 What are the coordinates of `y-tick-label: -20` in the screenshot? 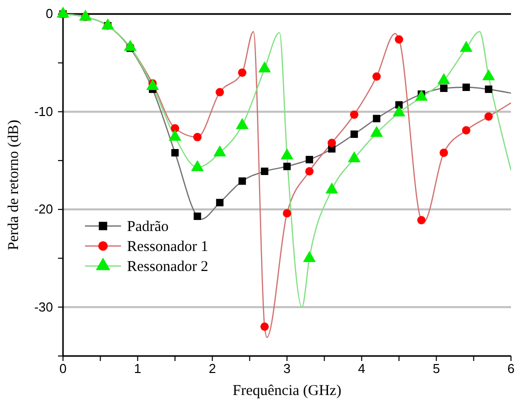 It's located at (43, 209).